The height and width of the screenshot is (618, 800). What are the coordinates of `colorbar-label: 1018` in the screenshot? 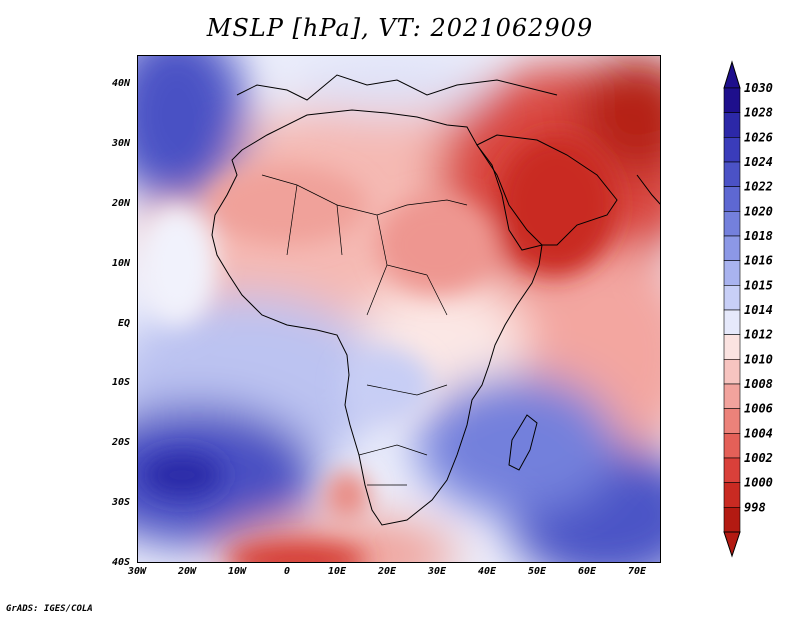 It's located at (758, 236).